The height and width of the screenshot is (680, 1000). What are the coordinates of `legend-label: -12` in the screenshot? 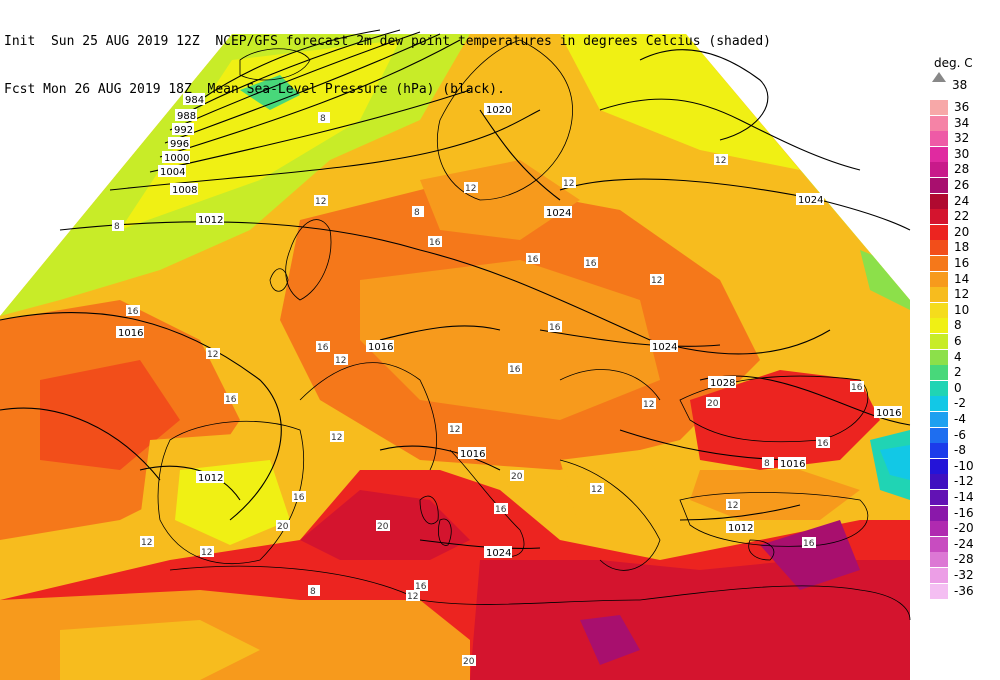 It's located at (964, 481).